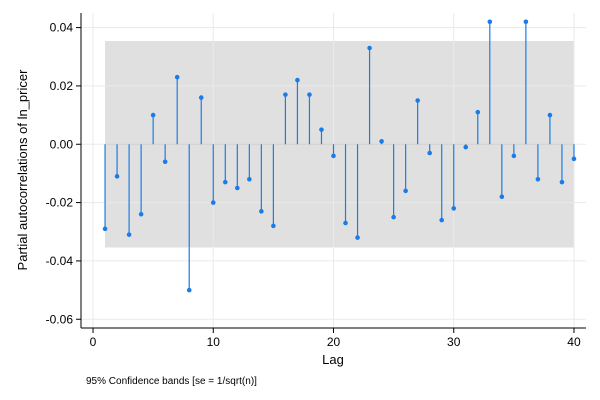 The width and height of the screenshot is (600, 400). Describe the element at coordinates (334, 342) in the screenshot. I see `x-tick-label: 20` at that location.